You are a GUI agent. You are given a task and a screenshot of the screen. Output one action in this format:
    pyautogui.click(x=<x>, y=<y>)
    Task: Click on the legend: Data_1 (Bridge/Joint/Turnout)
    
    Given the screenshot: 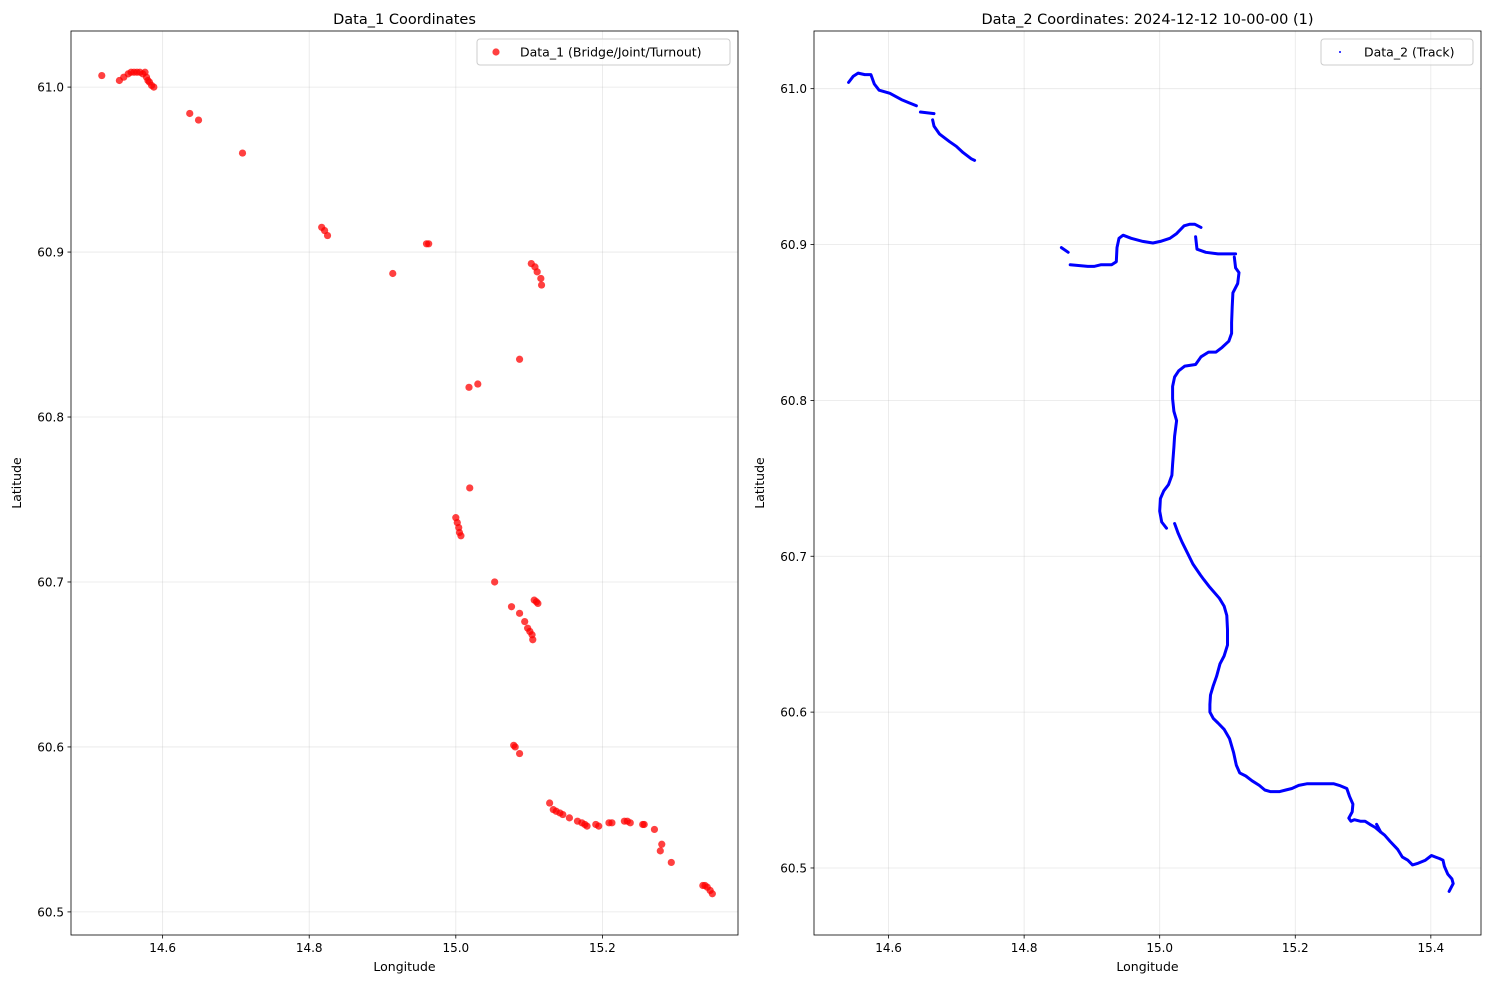 What is the action you would take?
    pyautogui.click(x=603, y=52)
    